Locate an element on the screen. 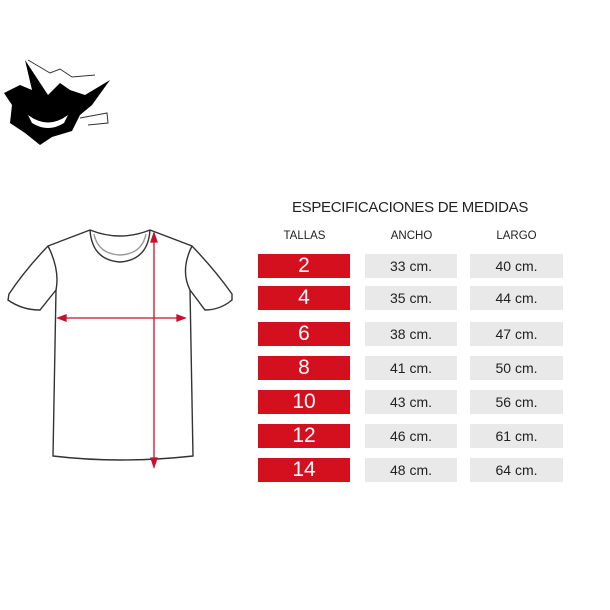  size-cell: 14 is located at coordinates (304, 470).